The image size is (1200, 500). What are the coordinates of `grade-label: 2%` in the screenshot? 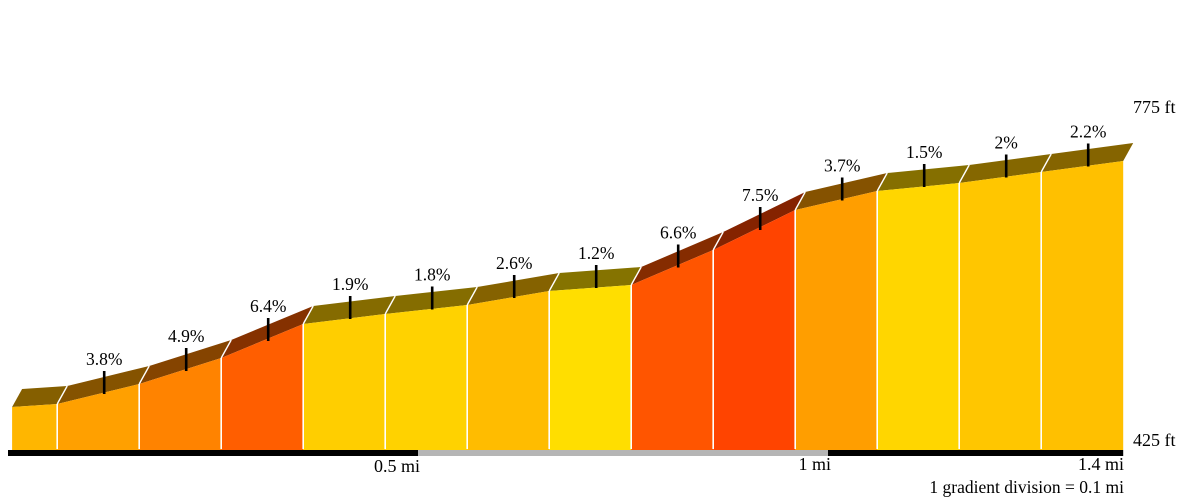 It's located at (1006, 143).